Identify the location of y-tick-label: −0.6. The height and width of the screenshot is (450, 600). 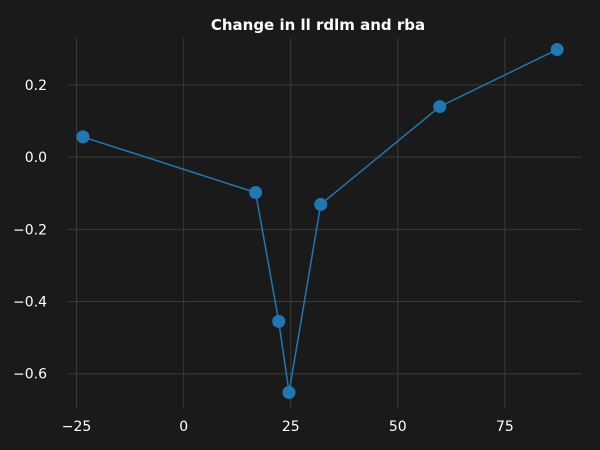
(30, 375).